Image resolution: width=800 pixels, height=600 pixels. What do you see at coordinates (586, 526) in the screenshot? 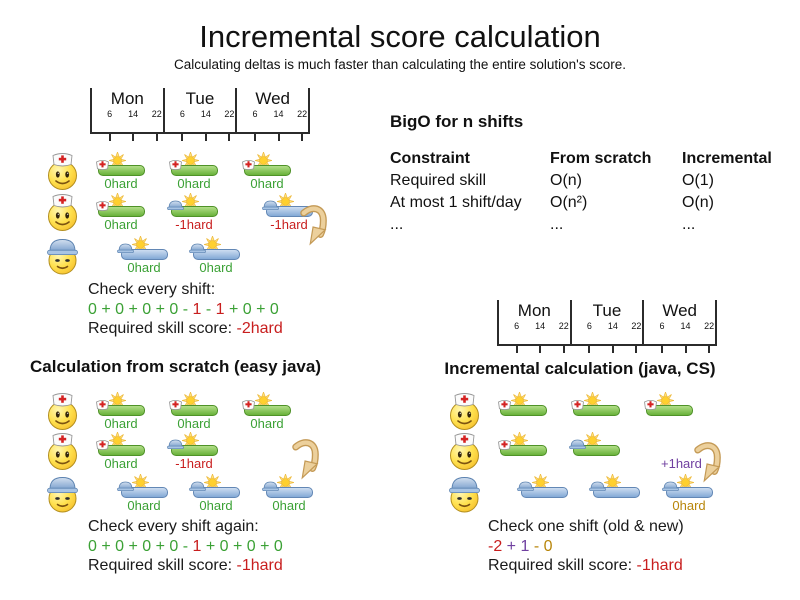
I see `check-text: Check one shift (old & new)` at bounding box center [586, 526].